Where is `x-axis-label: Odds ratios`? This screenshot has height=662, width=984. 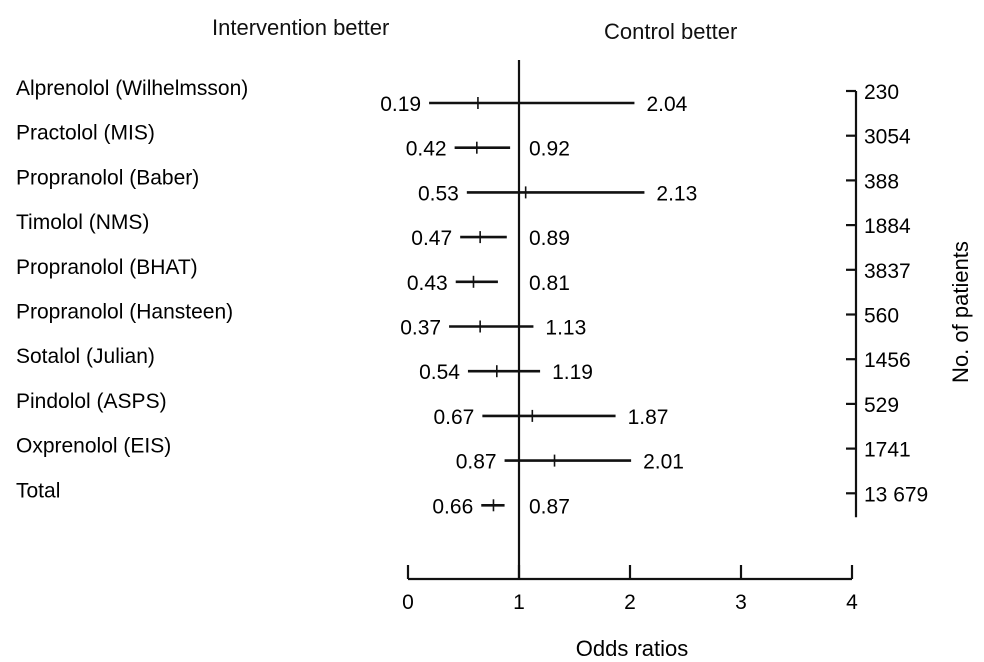 x-axis-label: Odds ratios is located at coordinates (632, 648).